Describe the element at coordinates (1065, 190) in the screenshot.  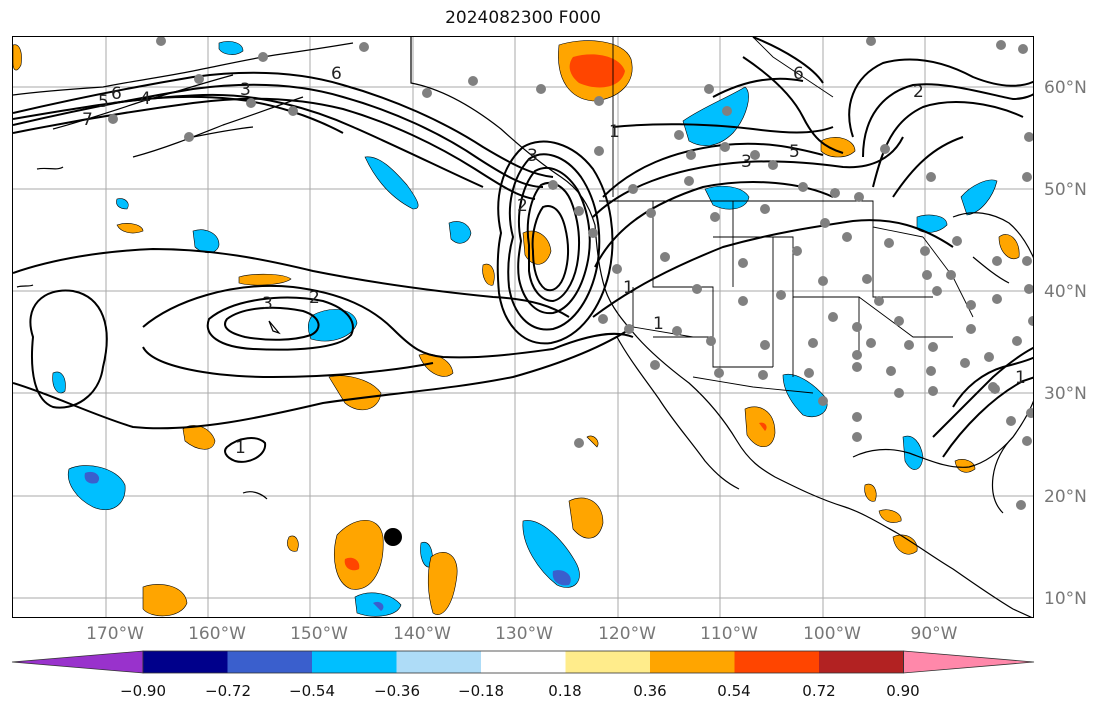
I see `lat-label-50n: 50°N` at that location.